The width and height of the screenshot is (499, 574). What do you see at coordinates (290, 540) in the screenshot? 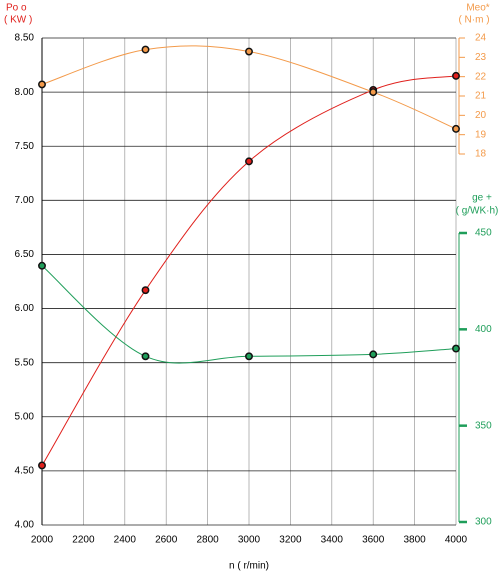
I see `x-tick-label: 3200` at bounding box center [290, 540].